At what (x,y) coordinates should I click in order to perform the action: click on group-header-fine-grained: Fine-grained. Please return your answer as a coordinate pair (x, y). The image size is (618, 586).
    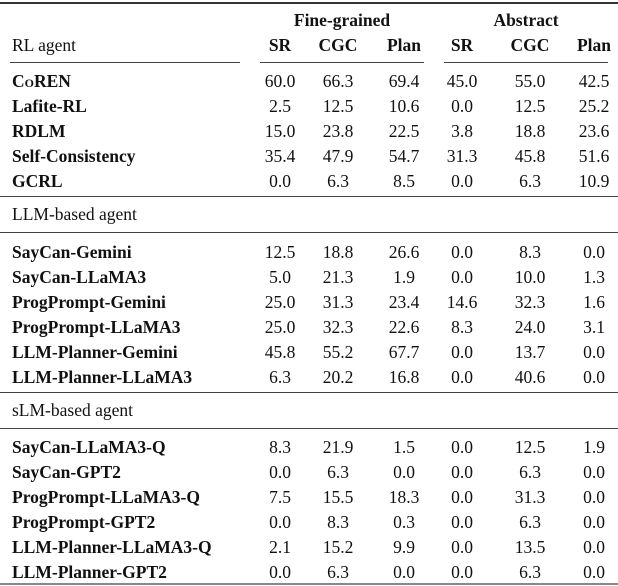
    Looking at the image, I should click on (342, 20).